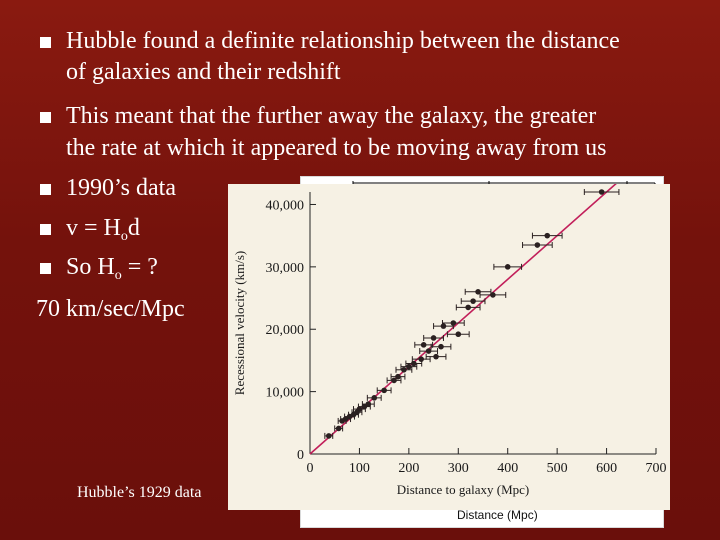  I want to click on x-tick-label: 0, so click(310, 468).